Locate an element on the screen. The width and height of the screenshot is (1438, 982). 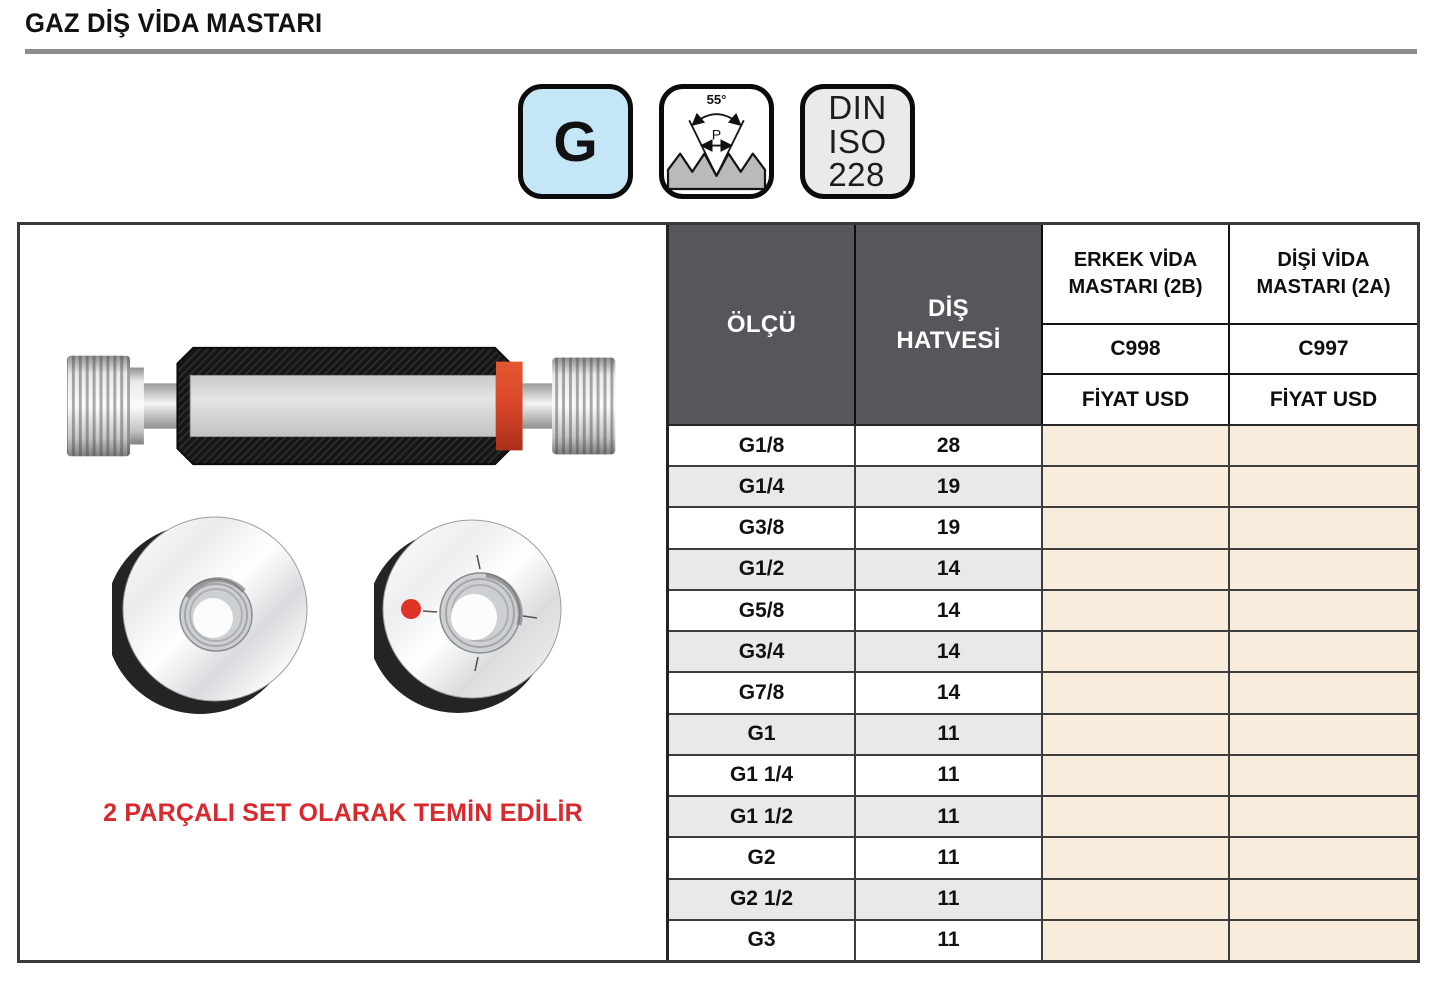
male-gauge-column-header: ERKEK VİDA MASTARI (2B) C998 FİYAT USD is located at coordinates (1136, 324).